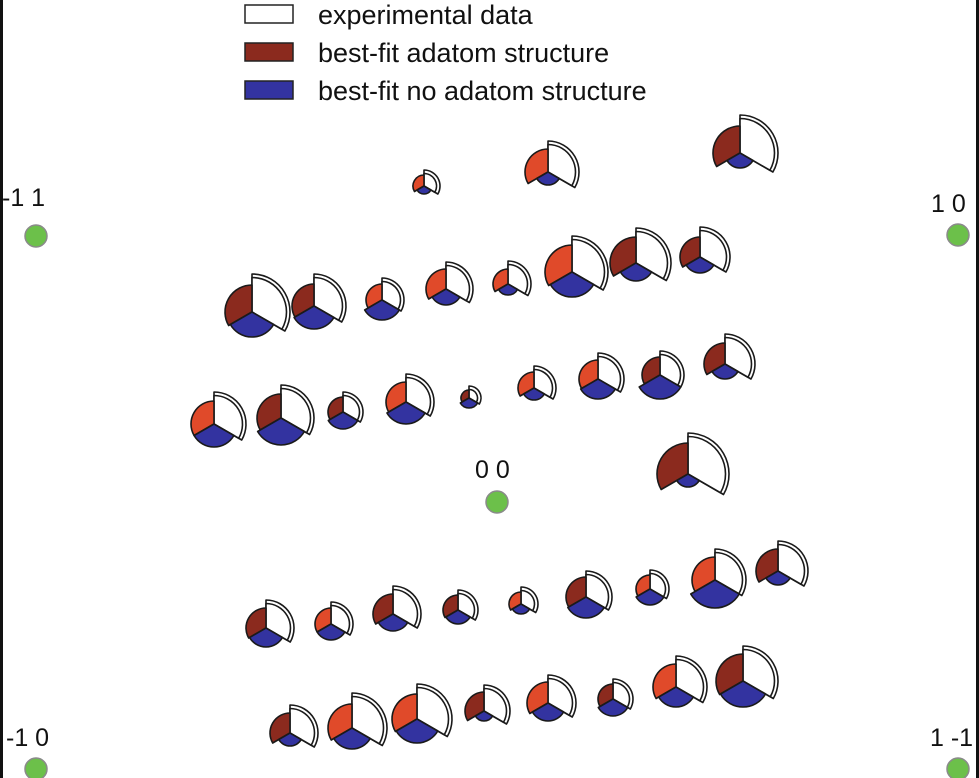 The height and width of the screenshot is (778, 979). What do you see at coordinates (269, 52) in the screenshot?
I see `legend-swatch-adatom` at bounding box center [269, 52].